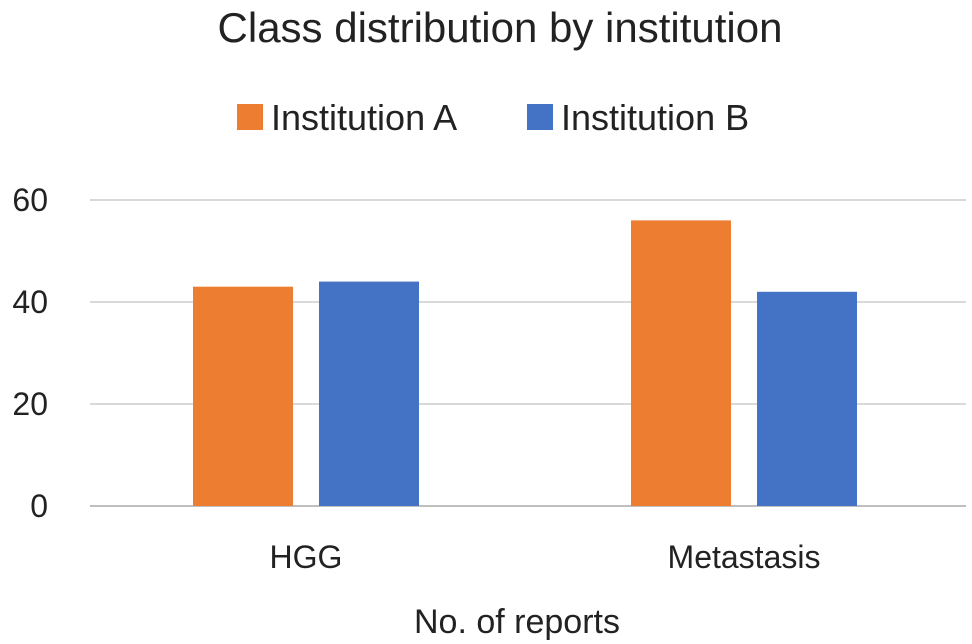 Image resolution: width=972 pixels, height=644 pixels. What do you see at coordinates (500, 27) in the screenshot?
I see `chart-title: Class distribution by institution` at bounding box center [500, 27].